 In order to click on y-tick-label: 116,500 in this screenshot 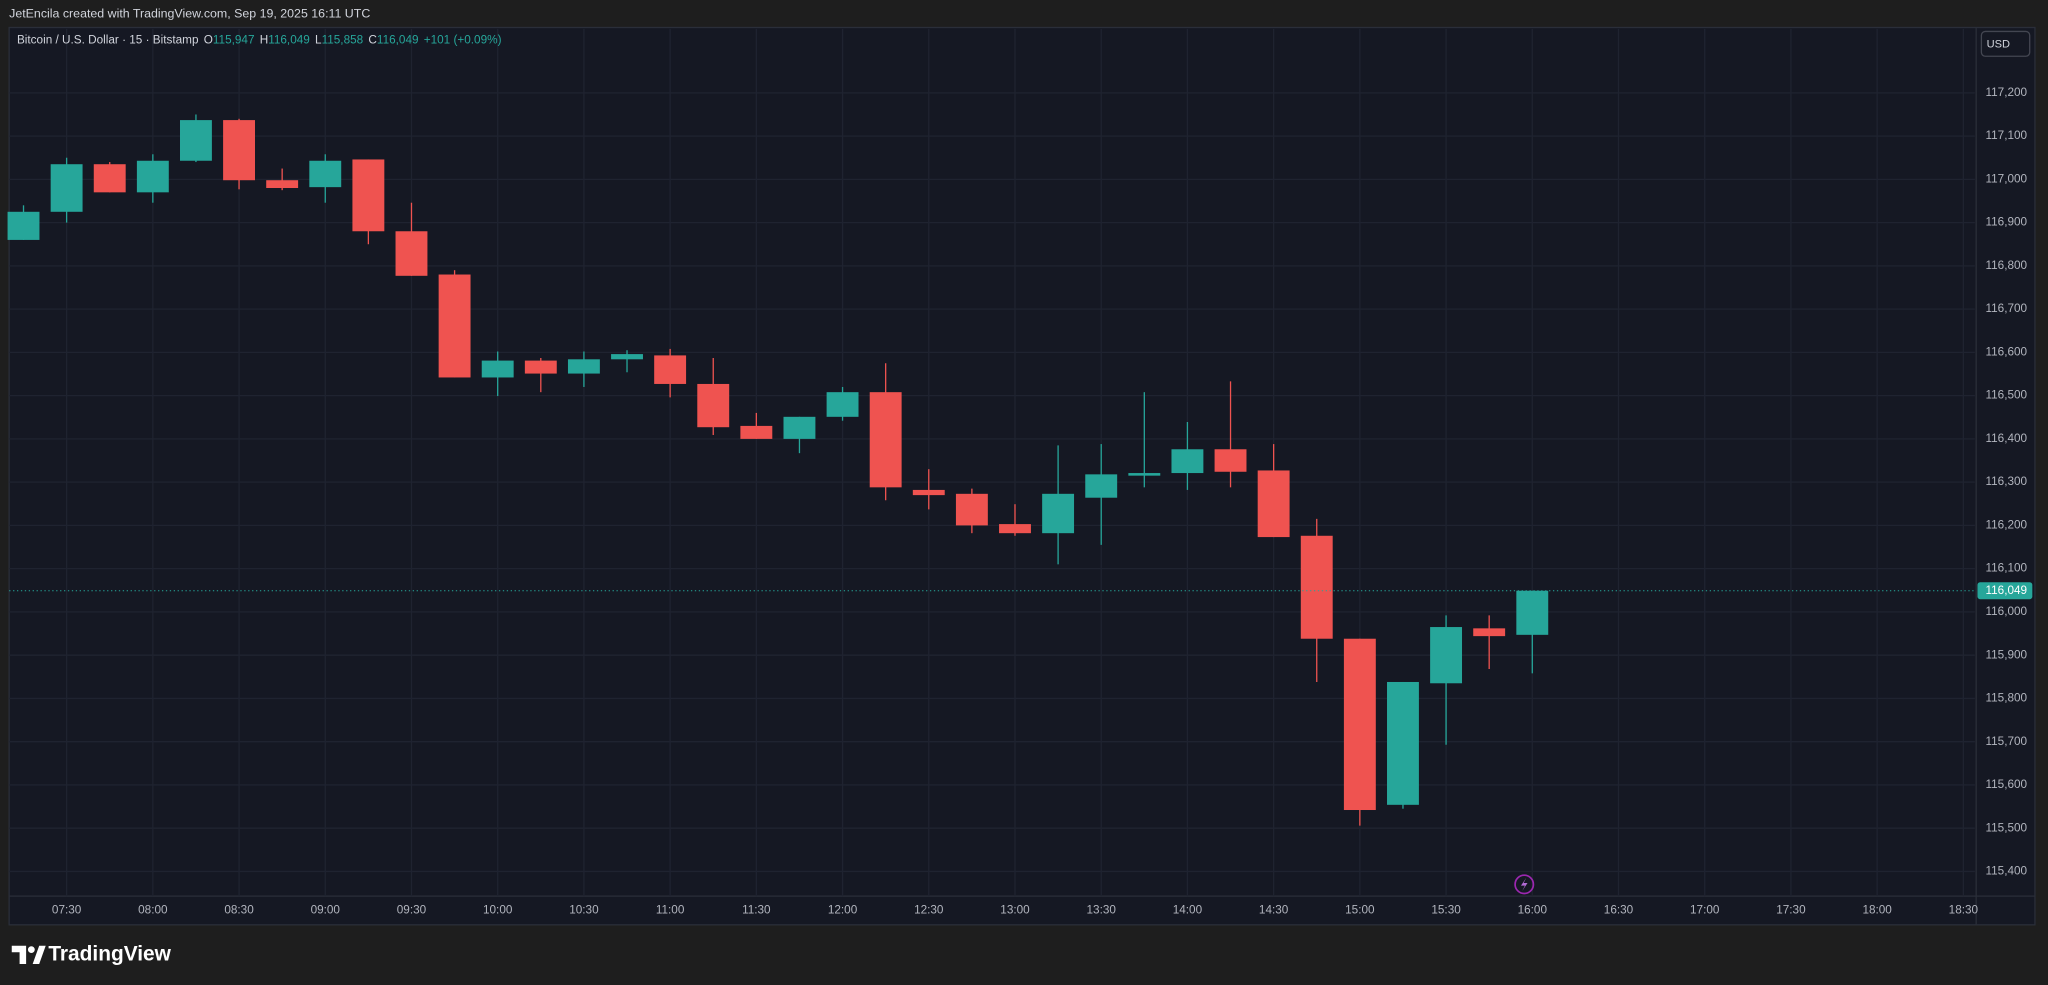, I will do `click(2006, 395)`.